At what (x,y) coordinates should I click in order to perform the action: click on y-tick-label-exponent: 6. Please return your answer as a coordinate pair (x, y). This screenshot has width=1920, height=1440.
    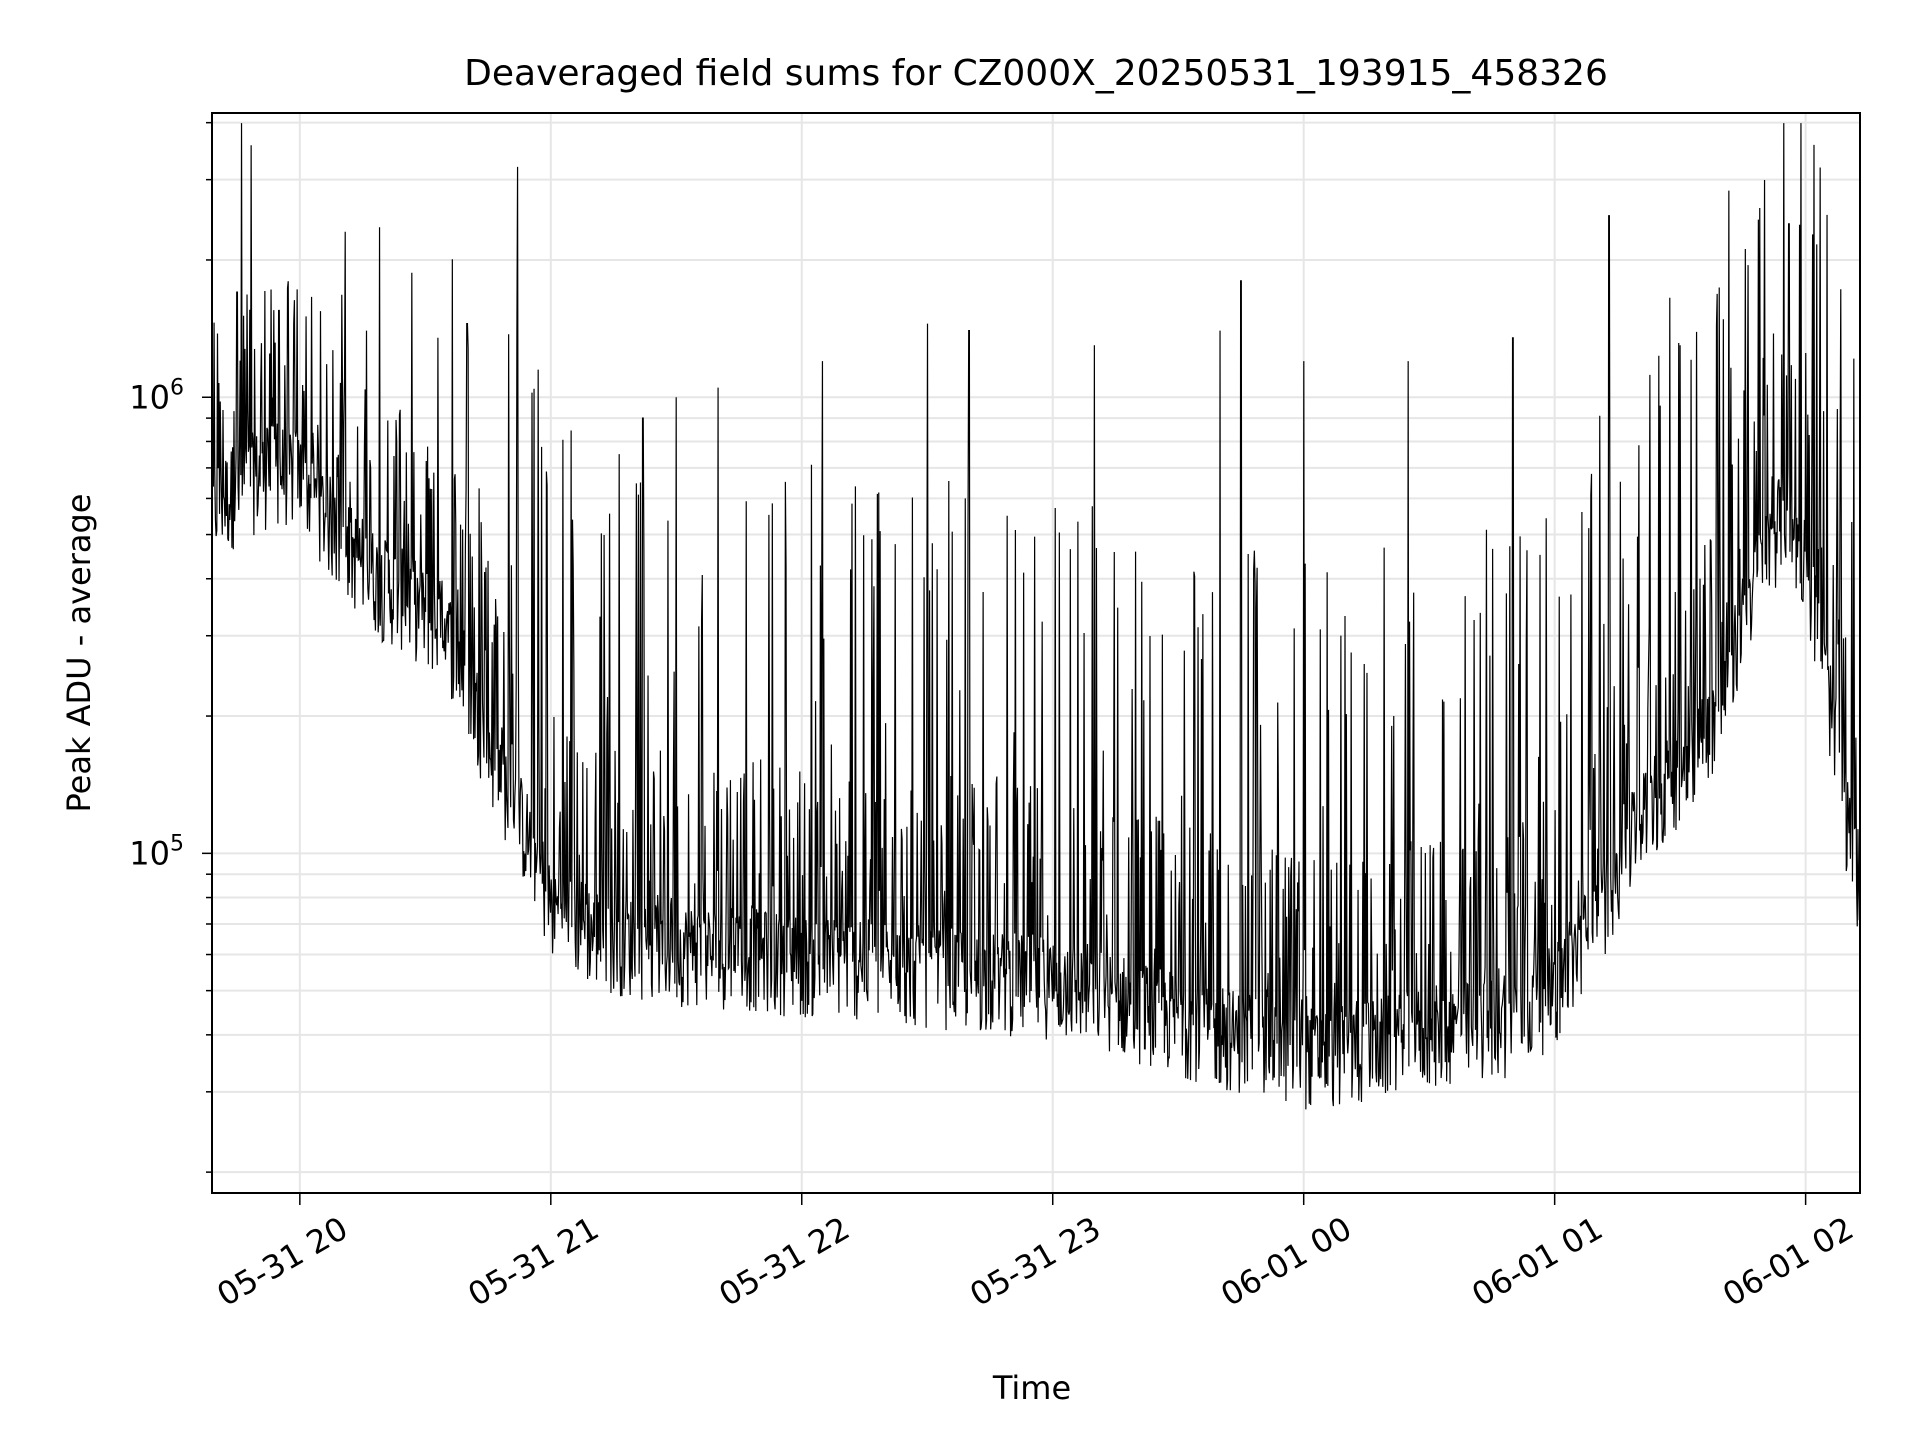
    Looking at the image, I should click on (177, 387).